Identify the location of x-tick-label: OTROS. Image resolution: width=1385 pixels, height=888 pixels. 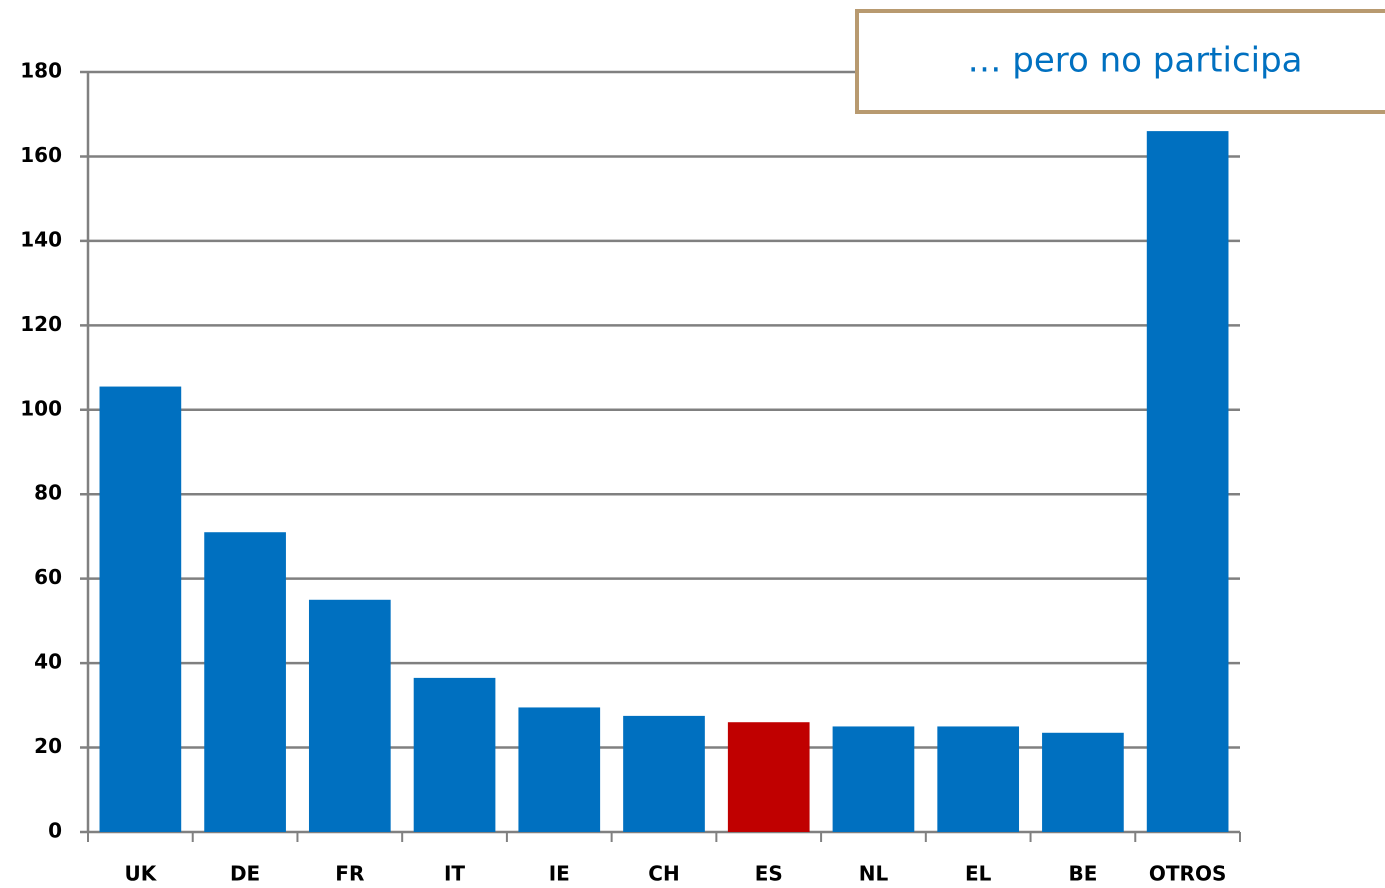
(1187, 874).